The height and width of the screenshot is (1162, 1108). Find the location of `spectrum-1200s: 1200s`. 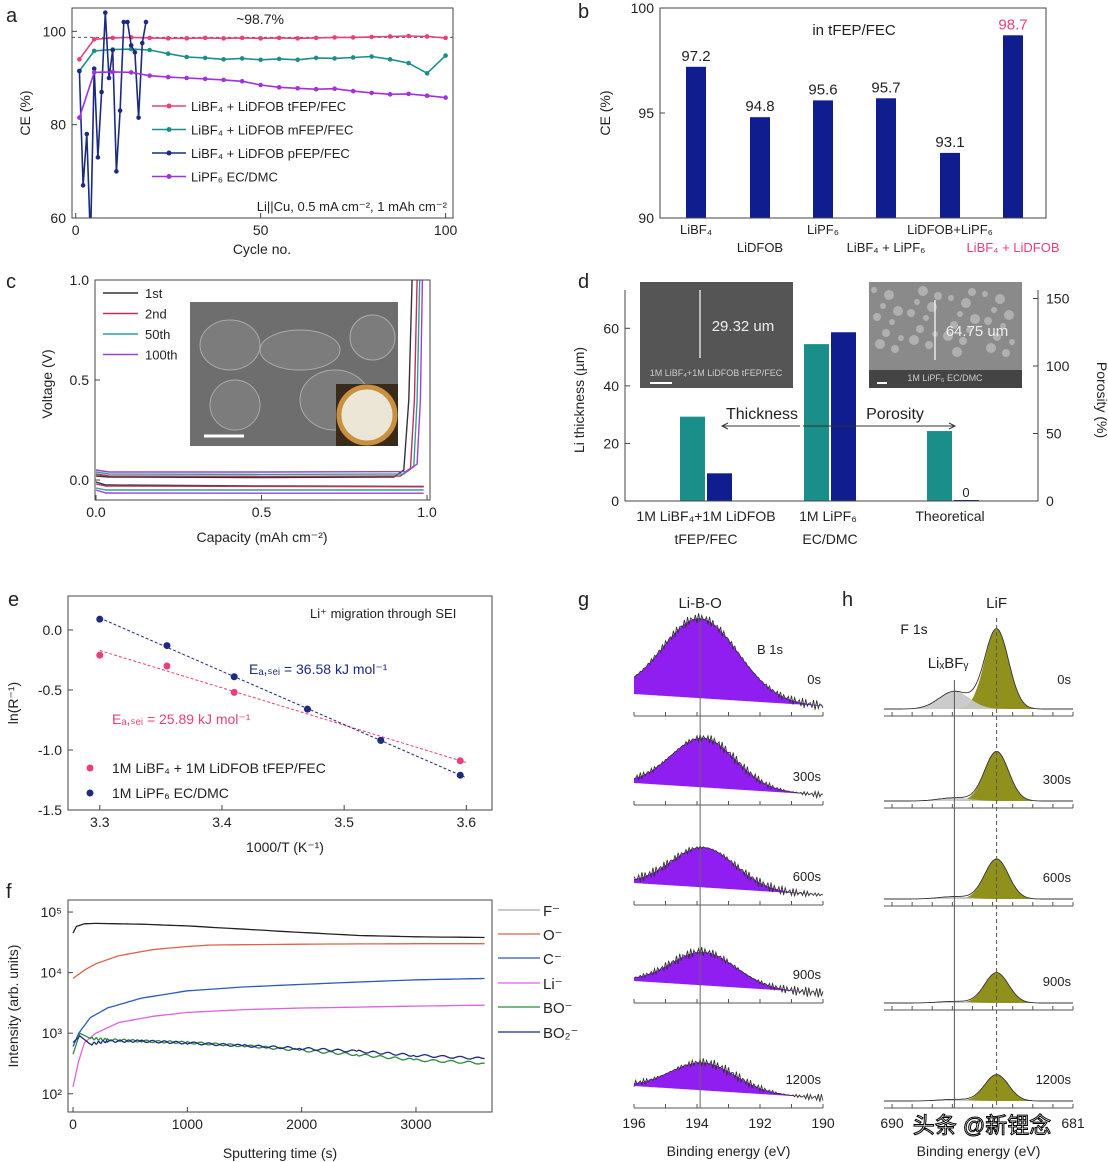

spectrum-1200s: 1200s is located at coordinates (728, 1083).